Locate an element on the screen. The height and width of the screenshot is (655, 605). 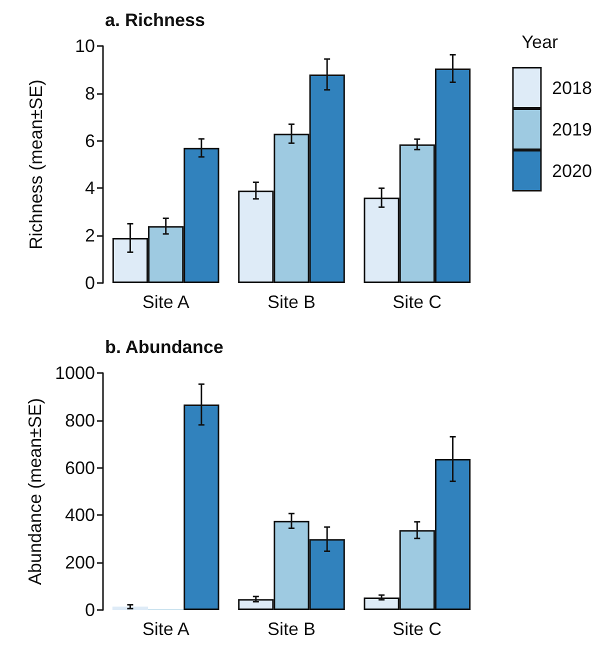
chart-title: a. Richness is located at coordinates (155, 20).